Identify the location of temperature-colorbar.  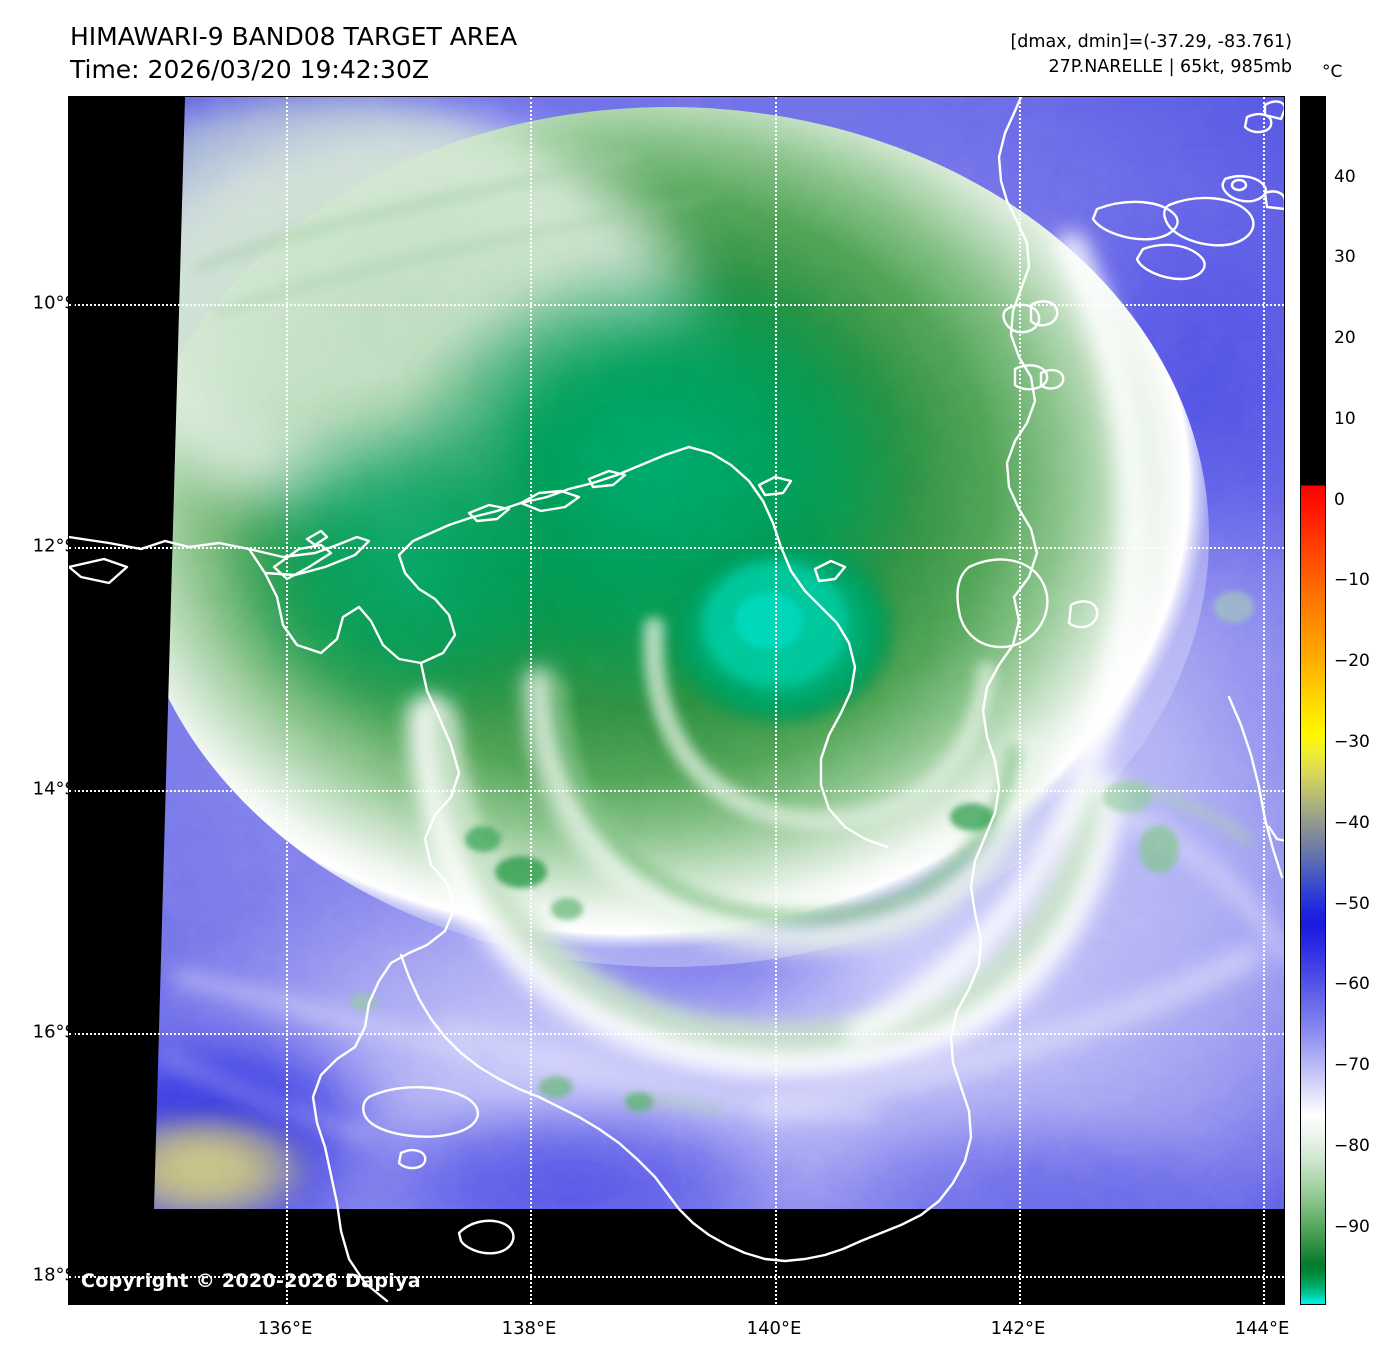
(1313, 700).